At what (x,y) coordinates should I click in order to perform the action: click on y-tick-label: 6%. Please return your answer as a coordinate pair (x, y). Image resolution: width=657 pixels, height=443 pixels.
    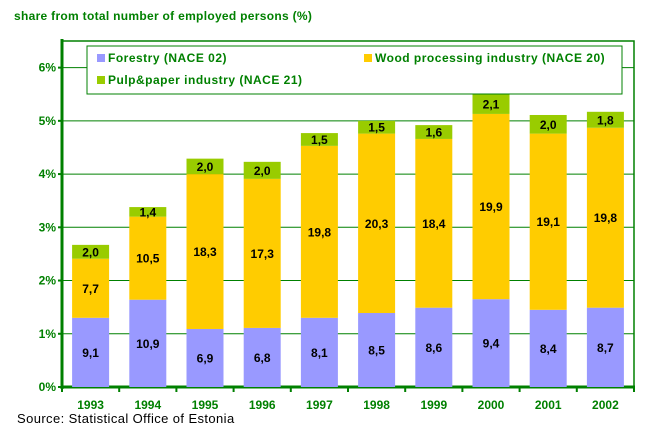
    Looking at the image, I should click on (48, 68).